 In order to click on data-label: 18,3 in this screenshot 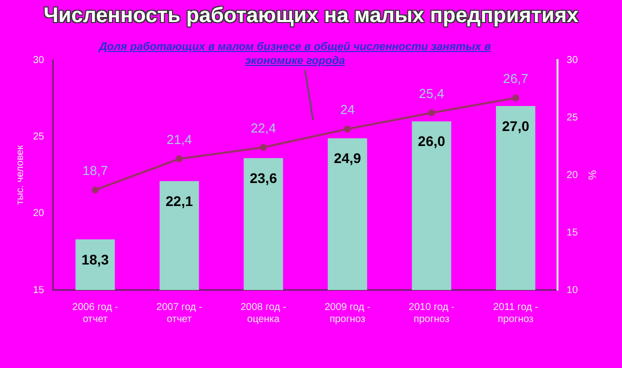, I will do `click(96, 259)`.